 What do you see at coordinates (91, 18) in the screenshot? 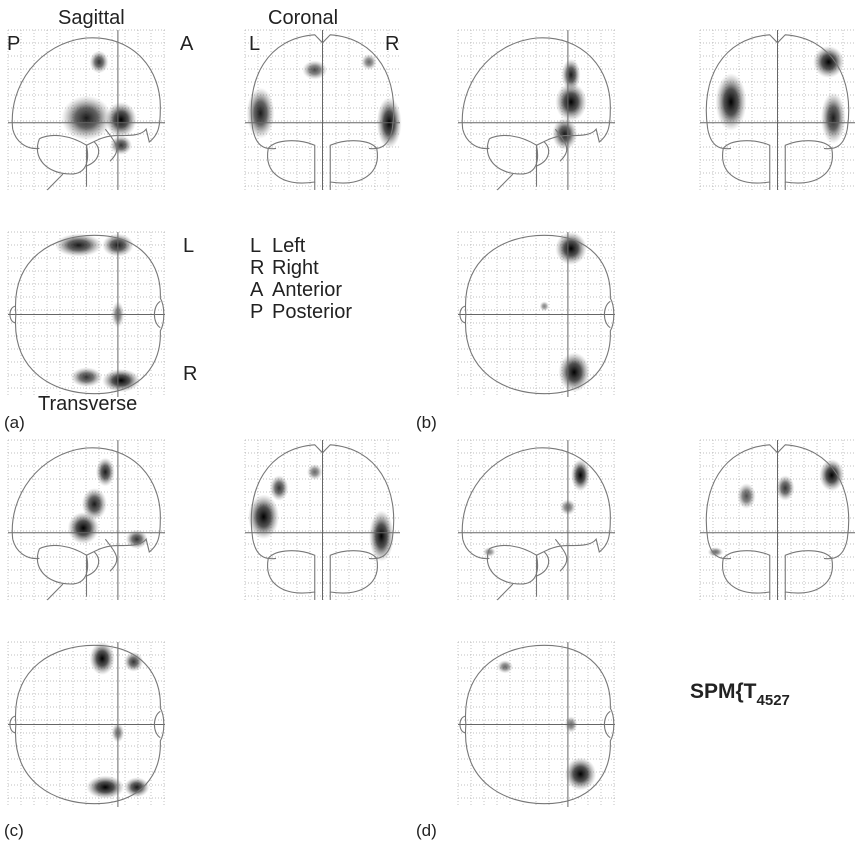
I see `view-title: Sagittal` at bounding box center [91, 18].